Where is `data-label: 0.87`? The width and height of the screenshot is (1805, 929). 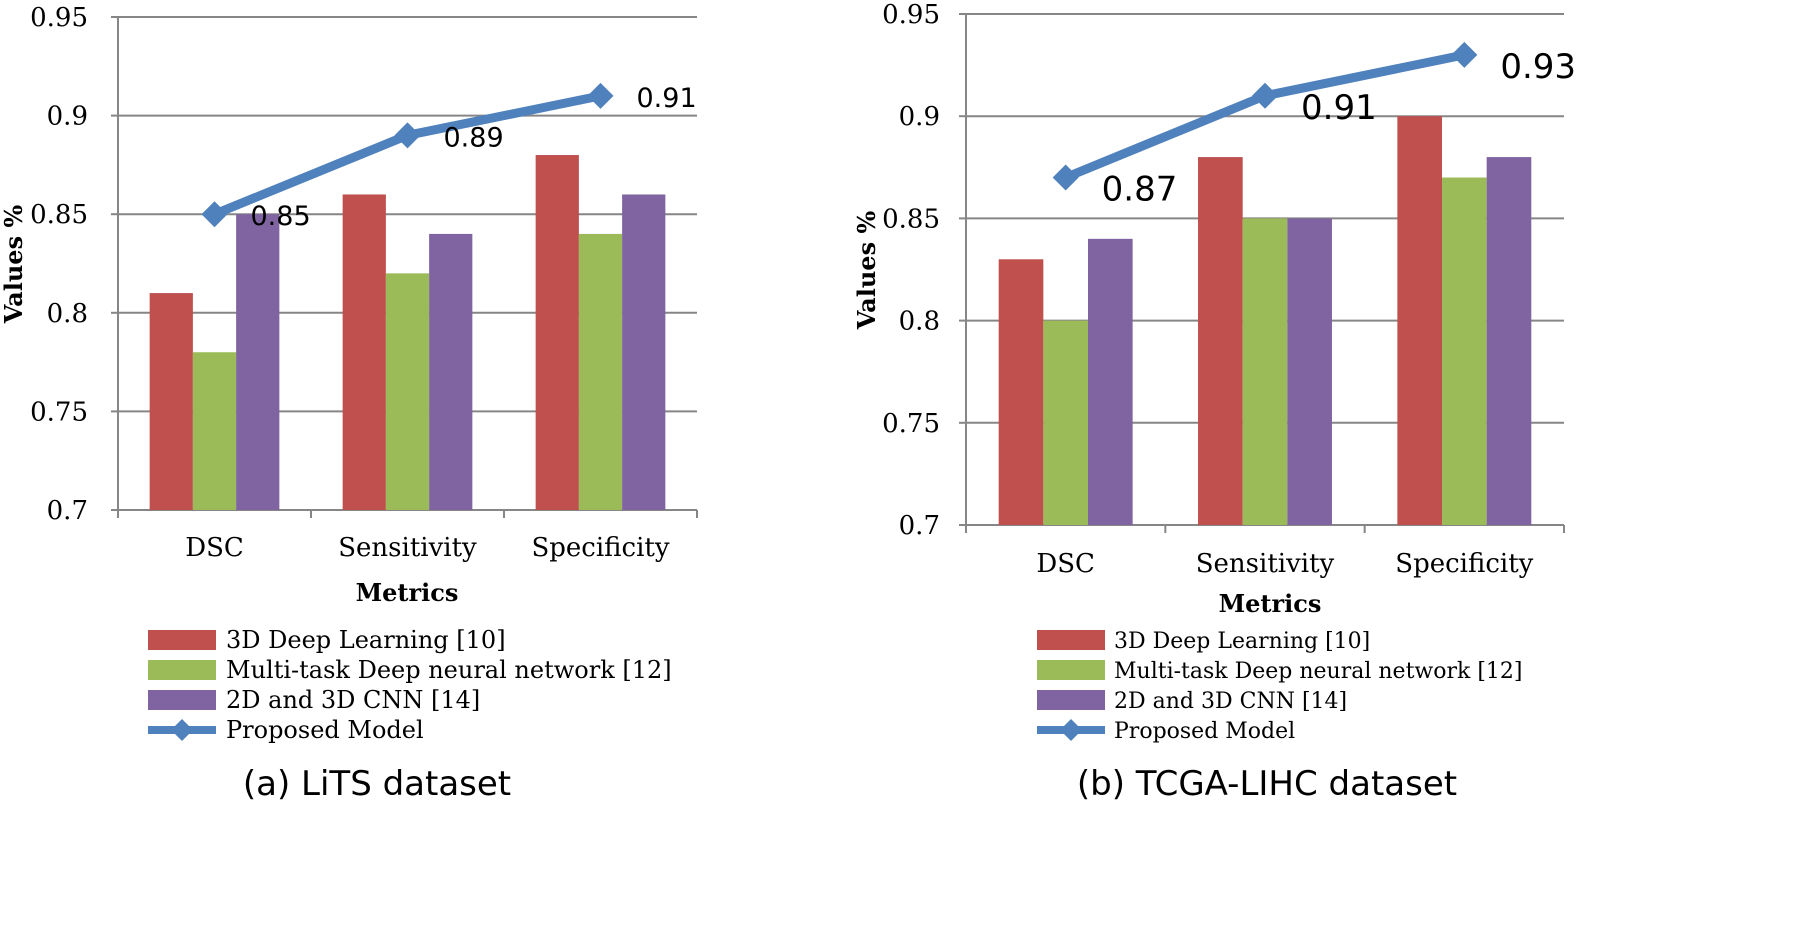
data-label: 0.87 is located at coordinates (1140, 190).